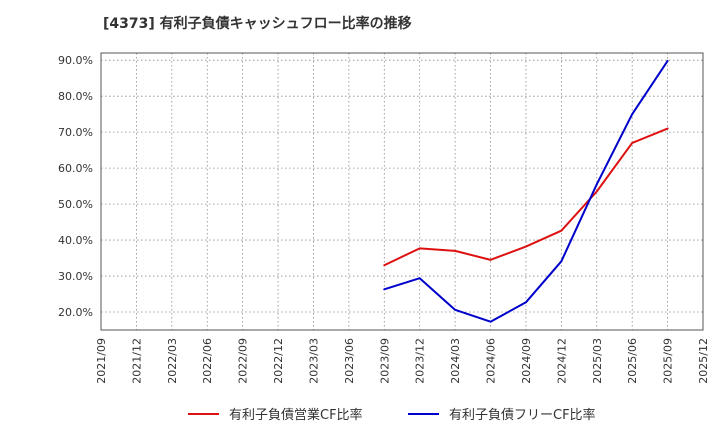  What do you see at coordinates (75, 240) in the screenshot?
I see `y-tick-label: 40.0%` at bounding box center [75, 240].